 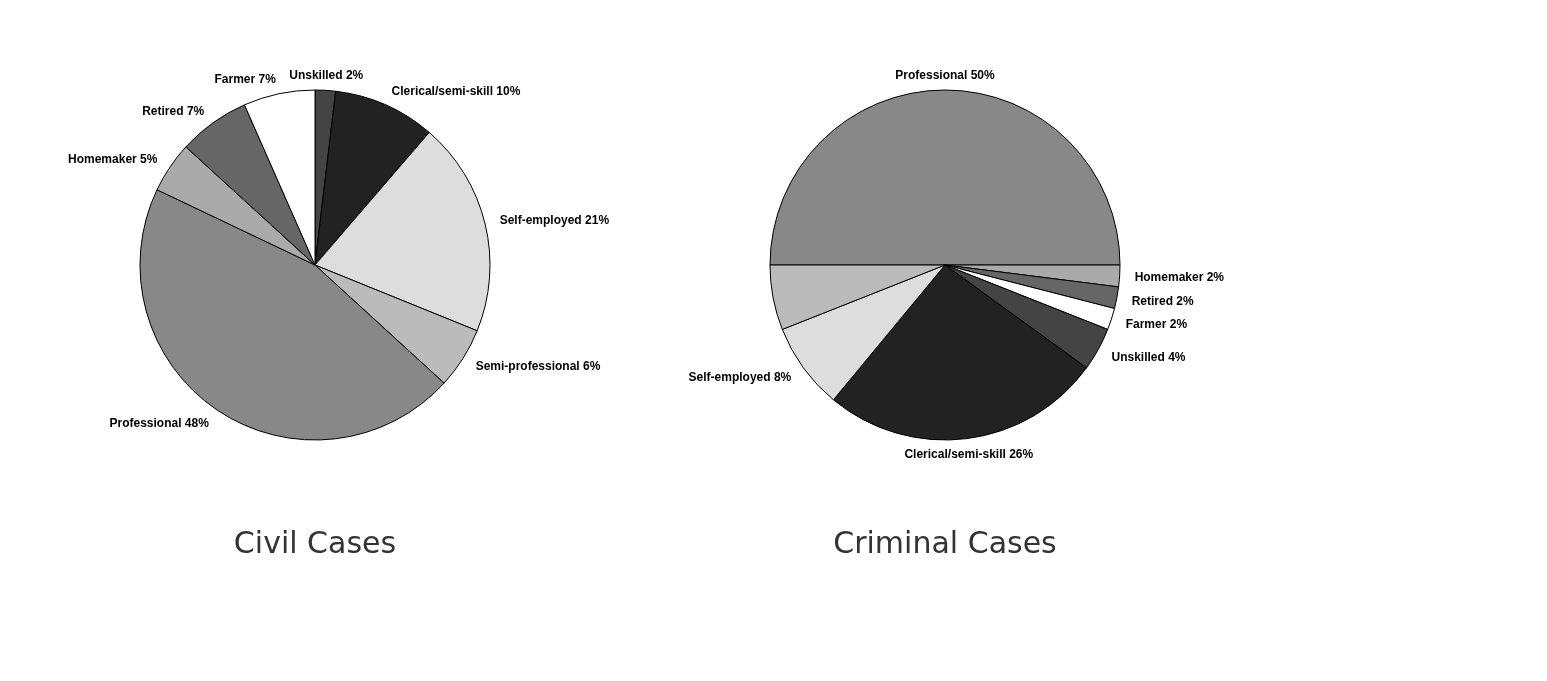 I want to click on slice-label: Farmer 7%, so click(x=245, y=79).